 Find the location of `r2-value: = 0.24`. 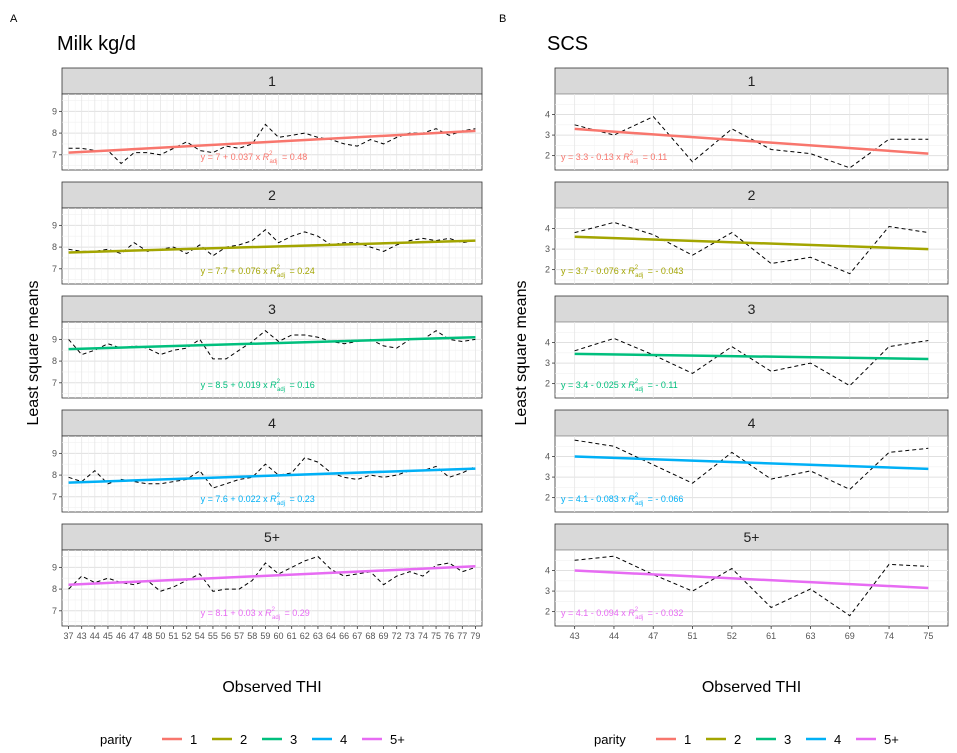

r2-value: = 0.24 is located at coordinates (301, 271).